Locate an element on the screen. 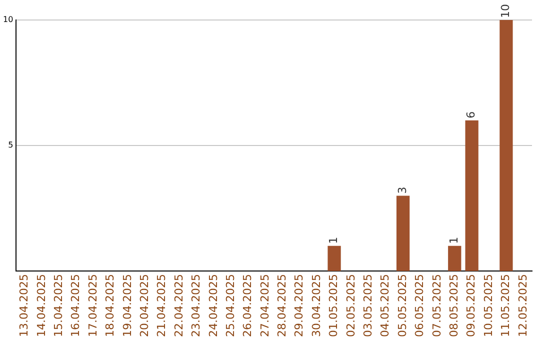  x-tick-label: 25.04.2025 is located at coordinates (230, 306).